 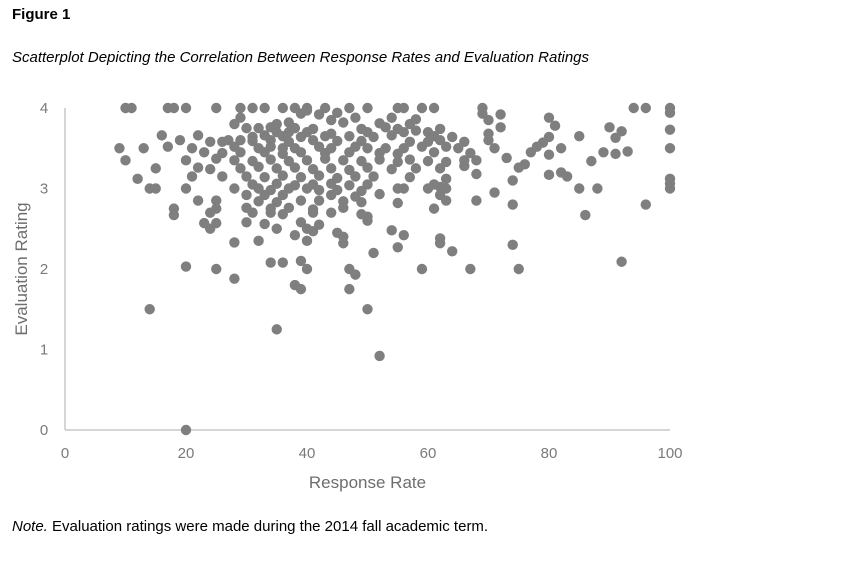 What do you see at coordinates (41, 14) in the screenshot?
I see `figure-label: Figure 1` at bounding box center [41, 14].